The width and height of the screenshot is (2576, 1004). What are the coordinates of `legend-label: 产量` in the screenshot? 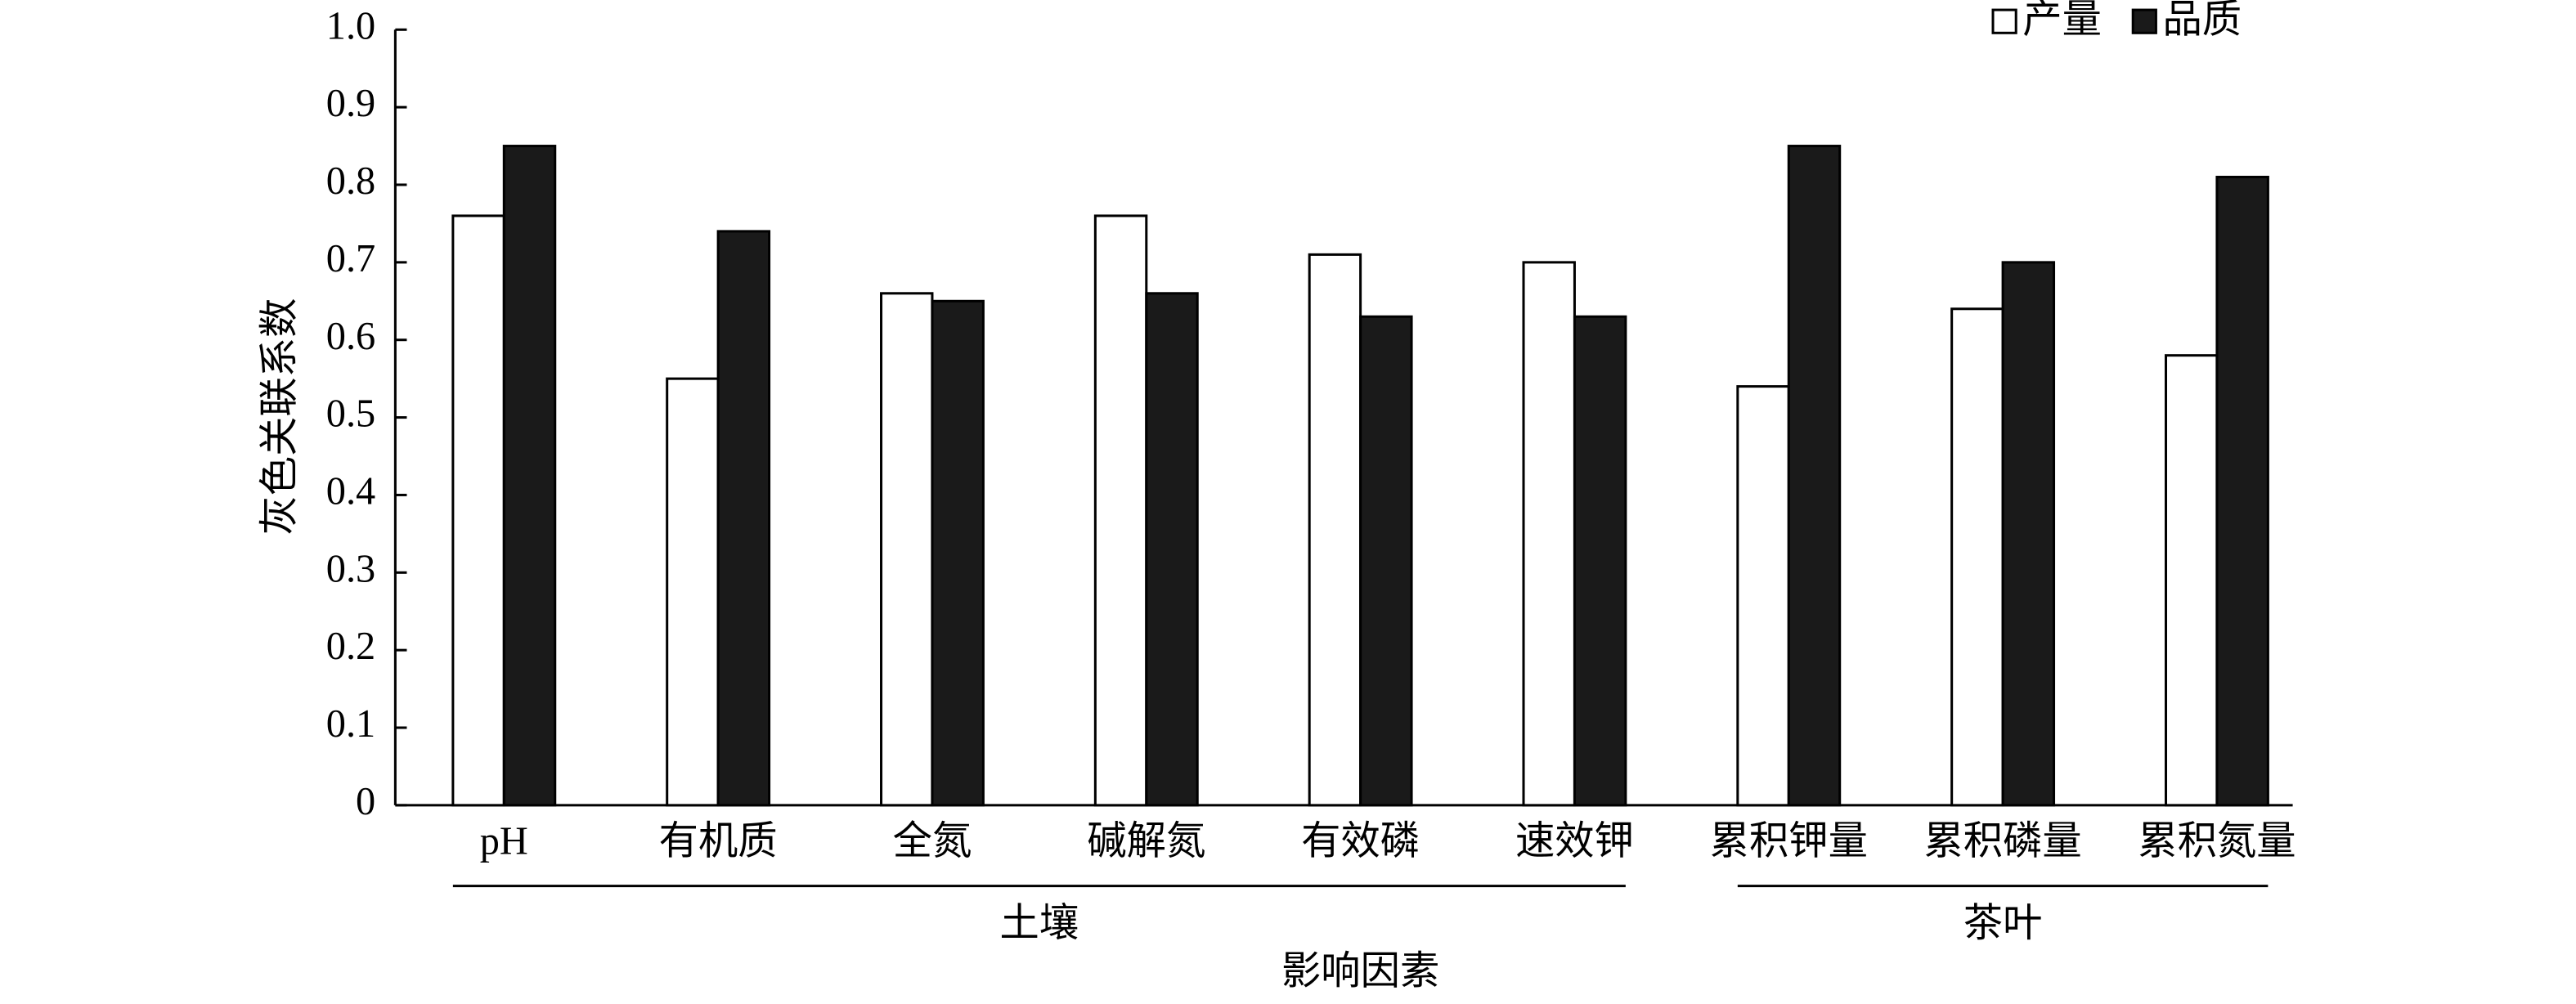 It's located at (2062, 20).